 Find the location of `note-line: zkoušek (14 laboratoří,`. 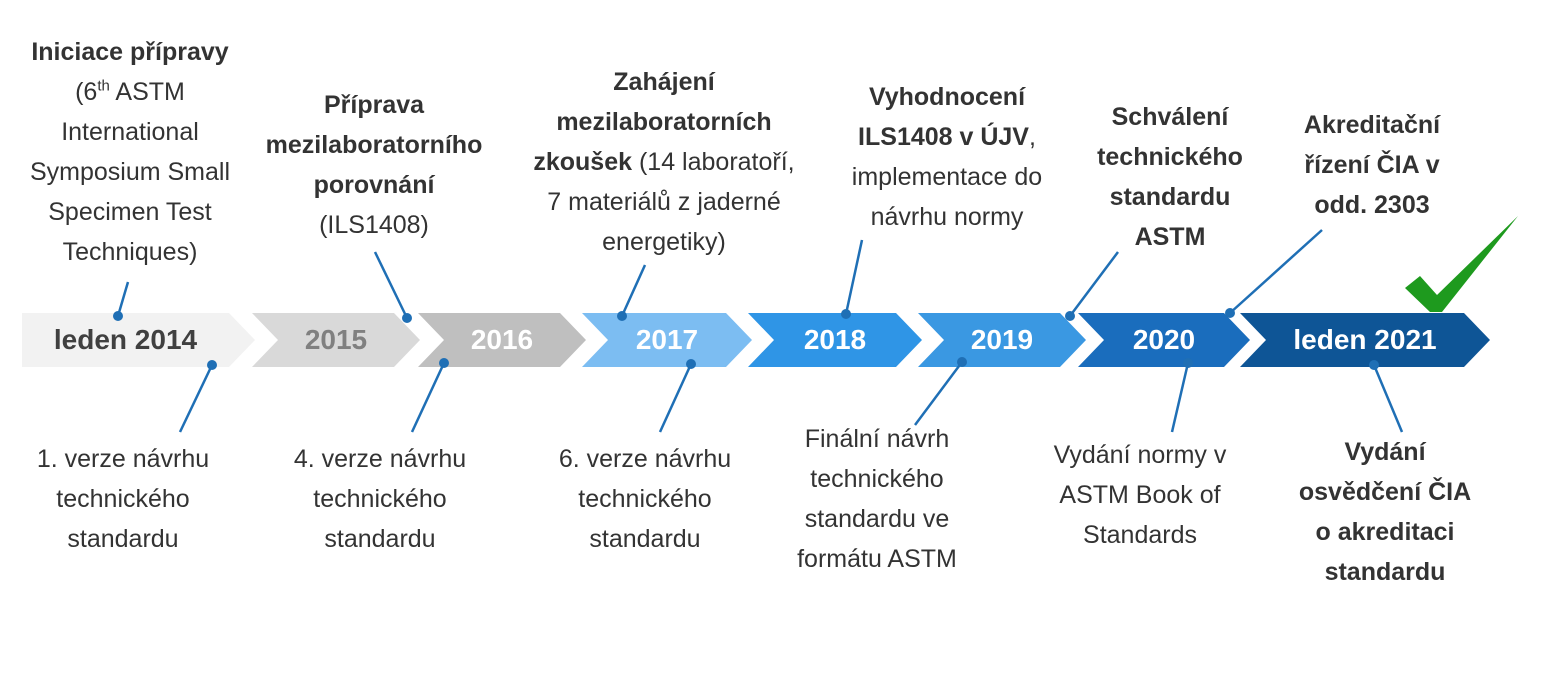

note-line: zkoušek (14 laboratoří, is located at coordinates (664, 162).